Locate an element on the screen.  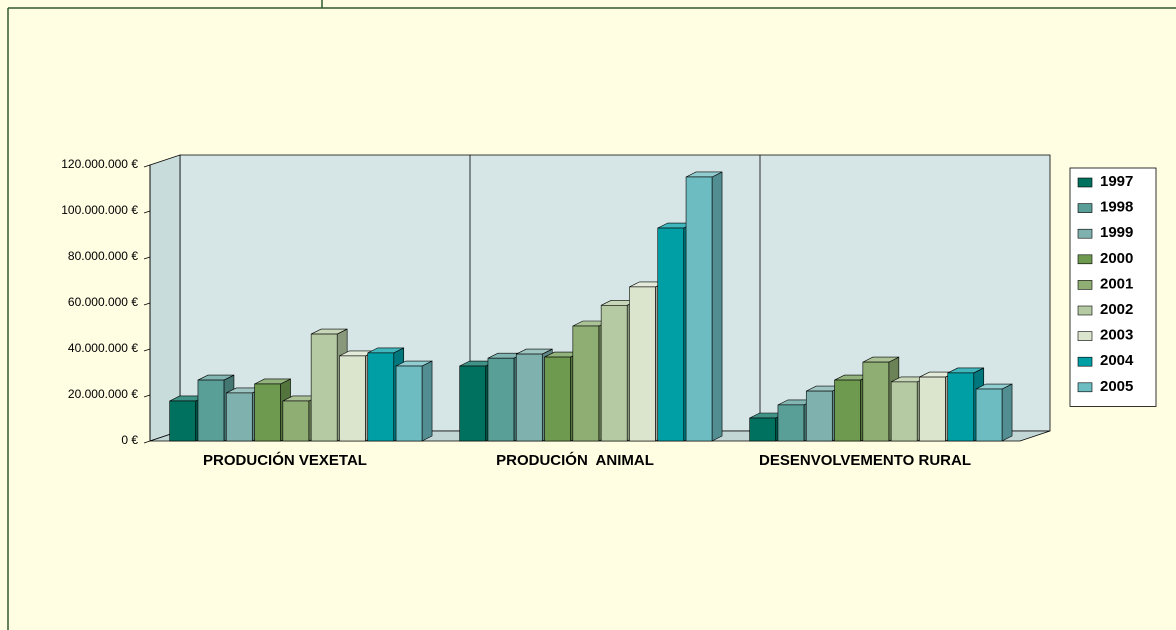
y-tick-label: 40.000.000 € is located at coordinates (103, 348).